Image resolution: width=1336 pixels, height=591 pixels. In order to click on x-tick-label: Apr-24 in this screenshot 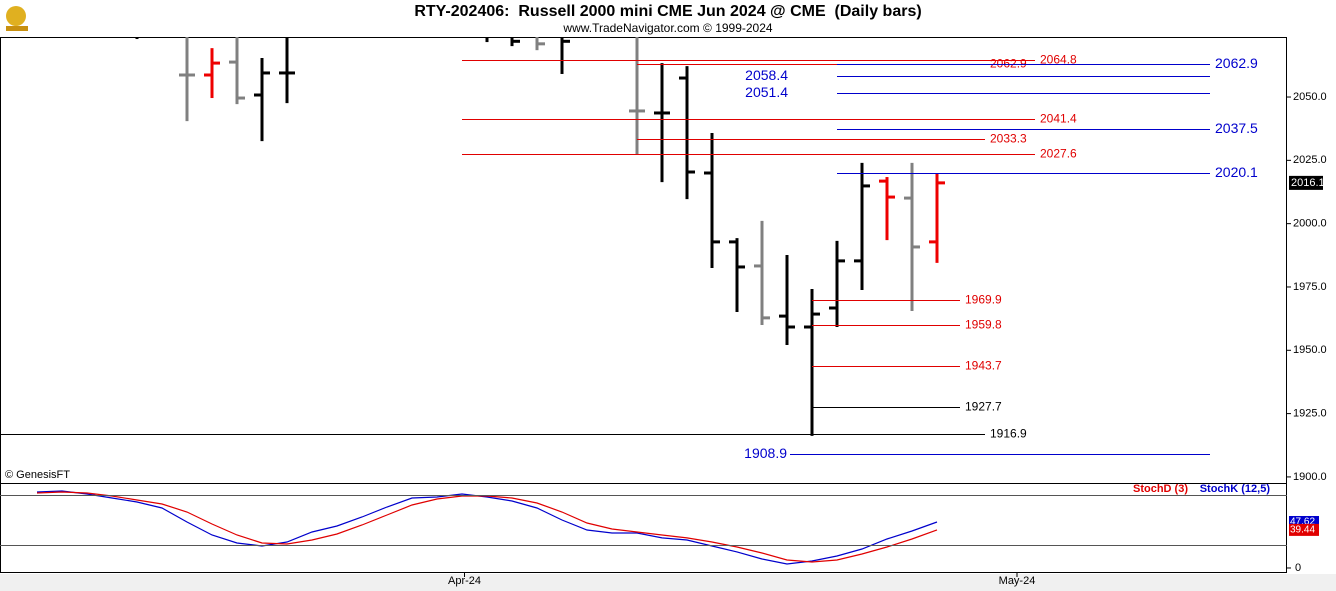, I will do `click(464, 581)`.